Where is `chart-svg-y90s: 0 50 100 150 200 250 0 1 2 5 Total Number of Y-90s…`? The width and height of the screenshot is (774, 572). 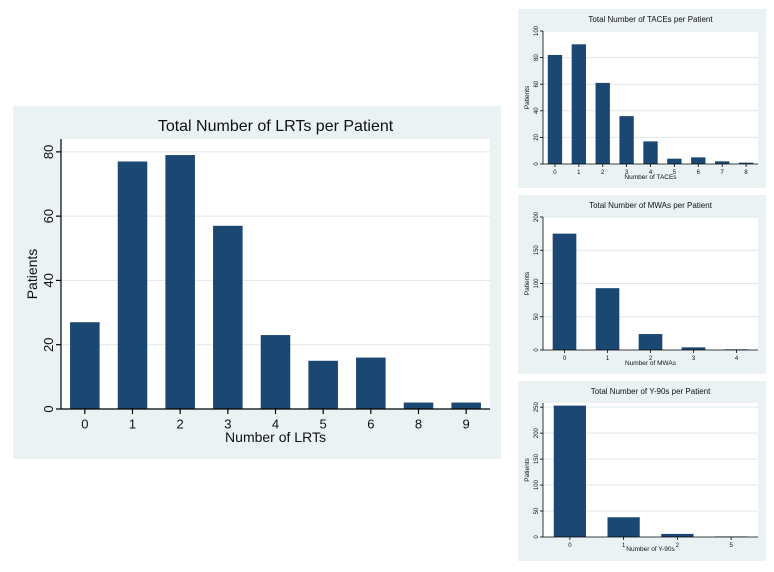 chart-svg-y90s: 0 50 100 150 200 250 0 1 2 5 Total Number of Y-90s… is located at coordinates (641, 470).